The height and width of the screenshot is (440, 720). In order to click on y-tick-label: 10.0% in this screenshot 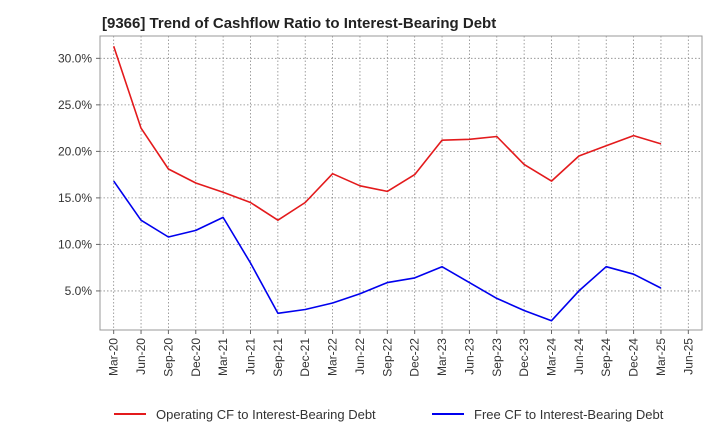, I will do `click(75, 244)`.